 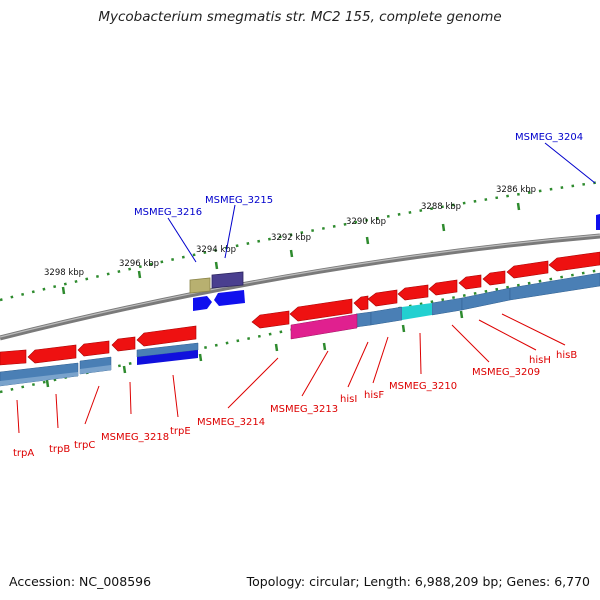 What do you see at coordinates (216, 250) in the screenshot?
I see `scale-label: 3294 kbp` at bounding box center [216, 250].